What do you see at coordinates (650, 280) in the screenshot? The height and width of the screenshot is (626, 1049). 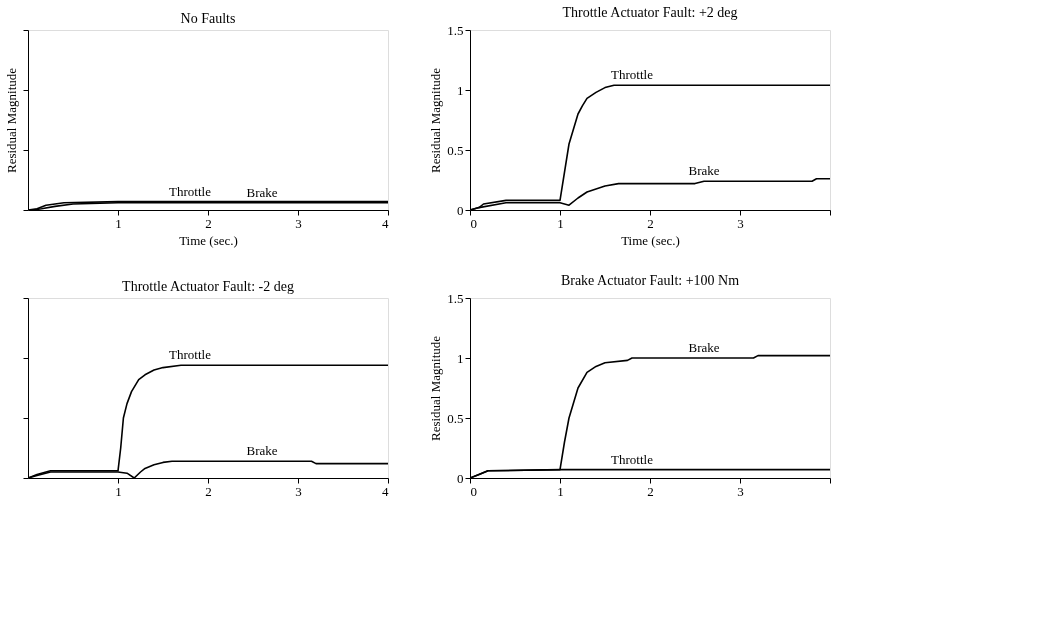 I see `chart-title: Brake Actuator Fault: +100 Nm` at bounding box center [650, 280].